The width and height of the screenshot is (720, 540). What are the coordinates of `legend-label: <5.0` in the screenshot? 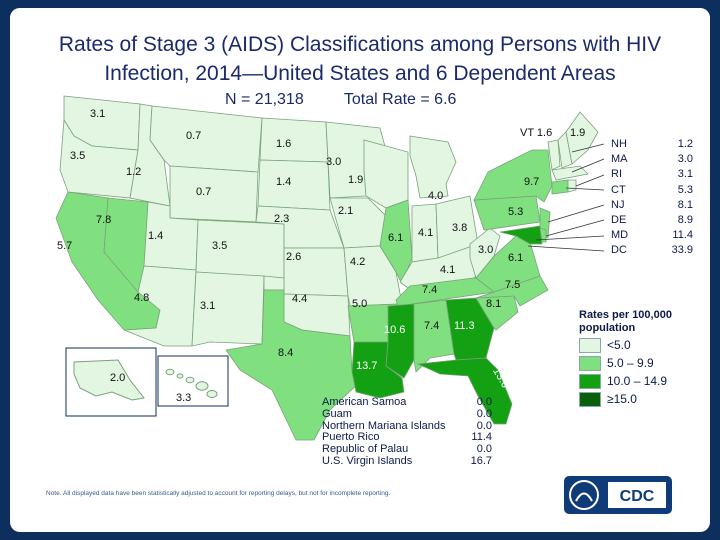 It's located at (619, 345).